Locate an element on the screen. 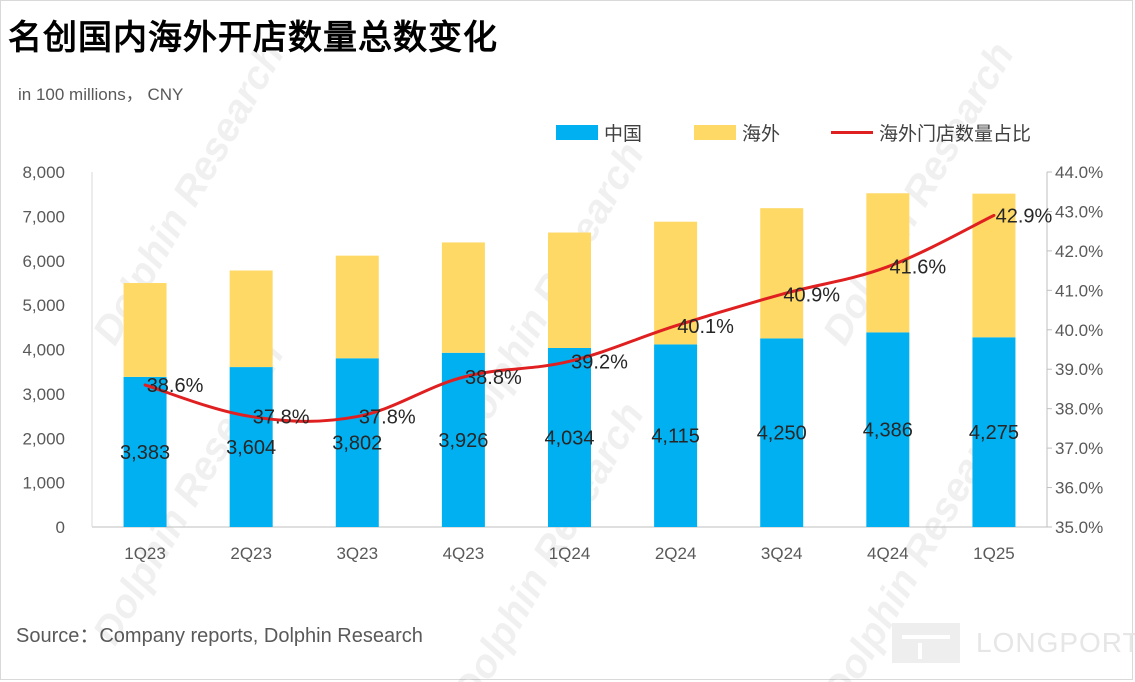 The image size is (1135, 682). legend-item-ratio: 海外门店数量占比 is located at coordinates (931, 132).